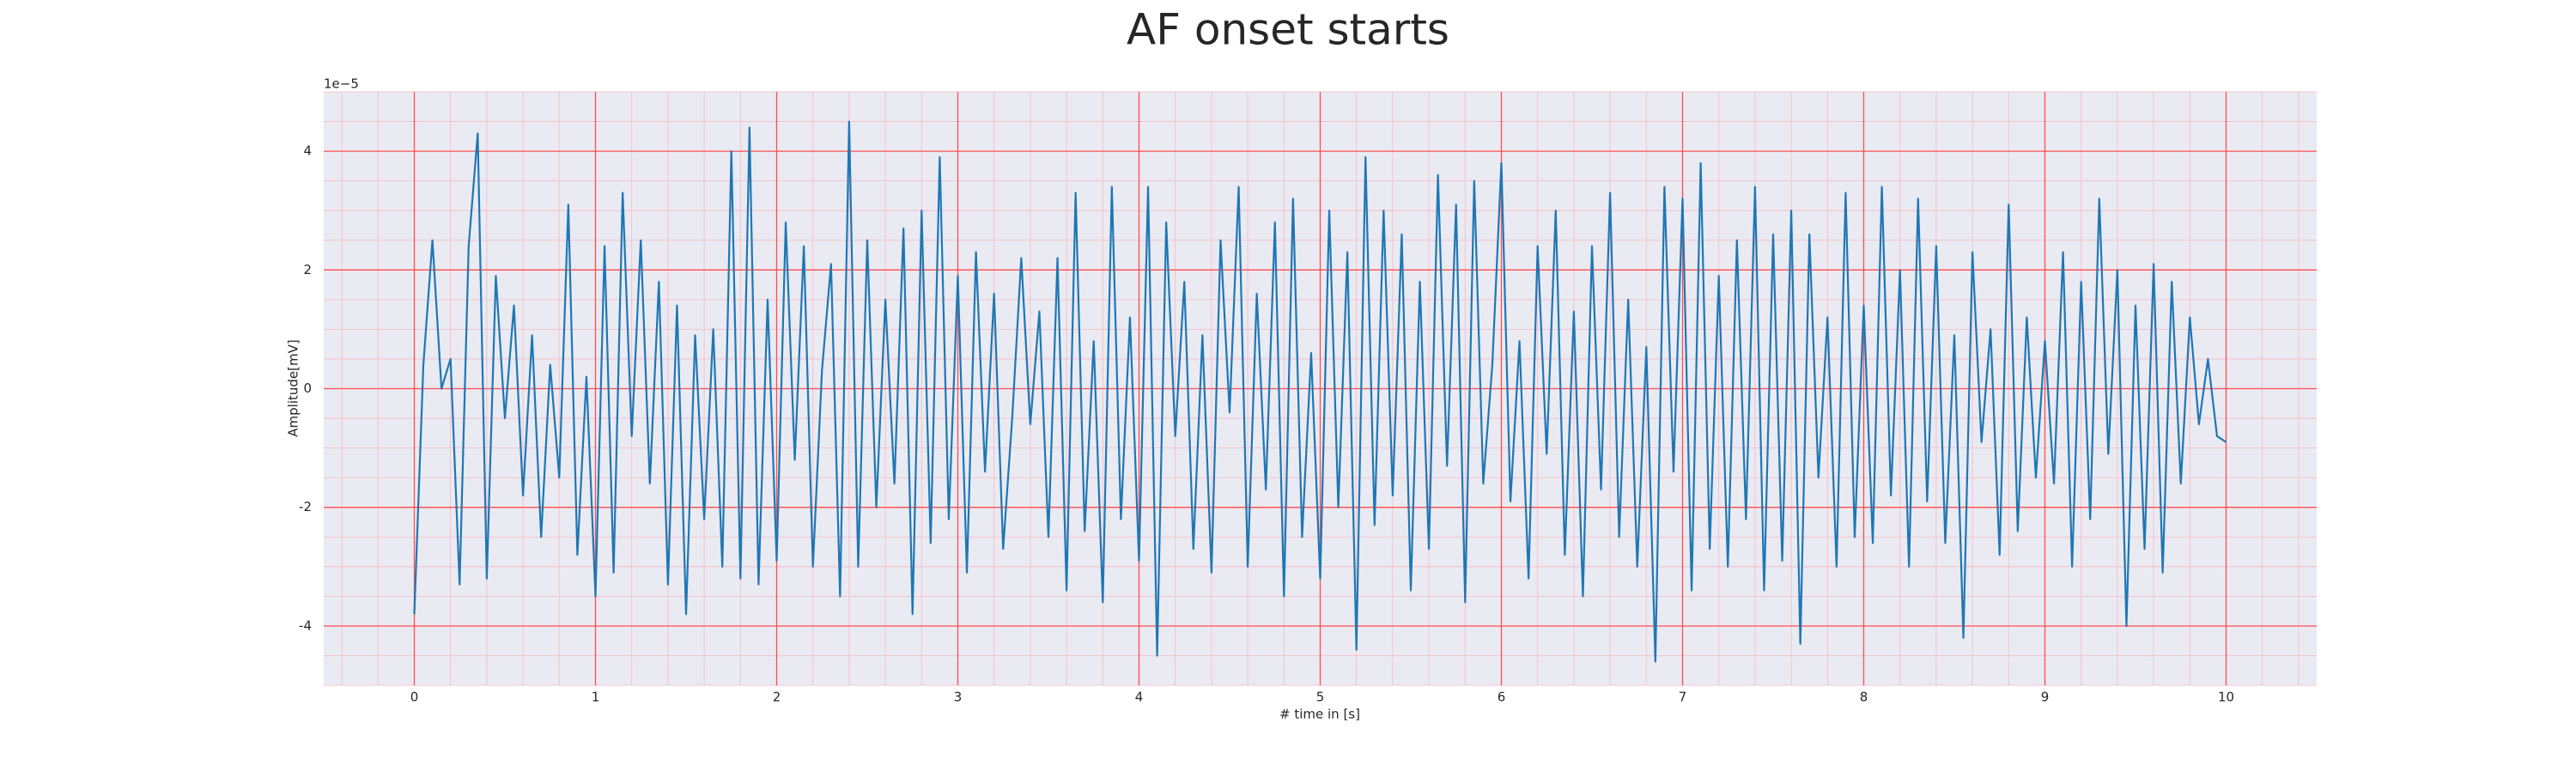  What do you see at coordinates (1683, 697) in the screenshot?
I see `x-tick-label: 7` at bounding box center [1683, 697].